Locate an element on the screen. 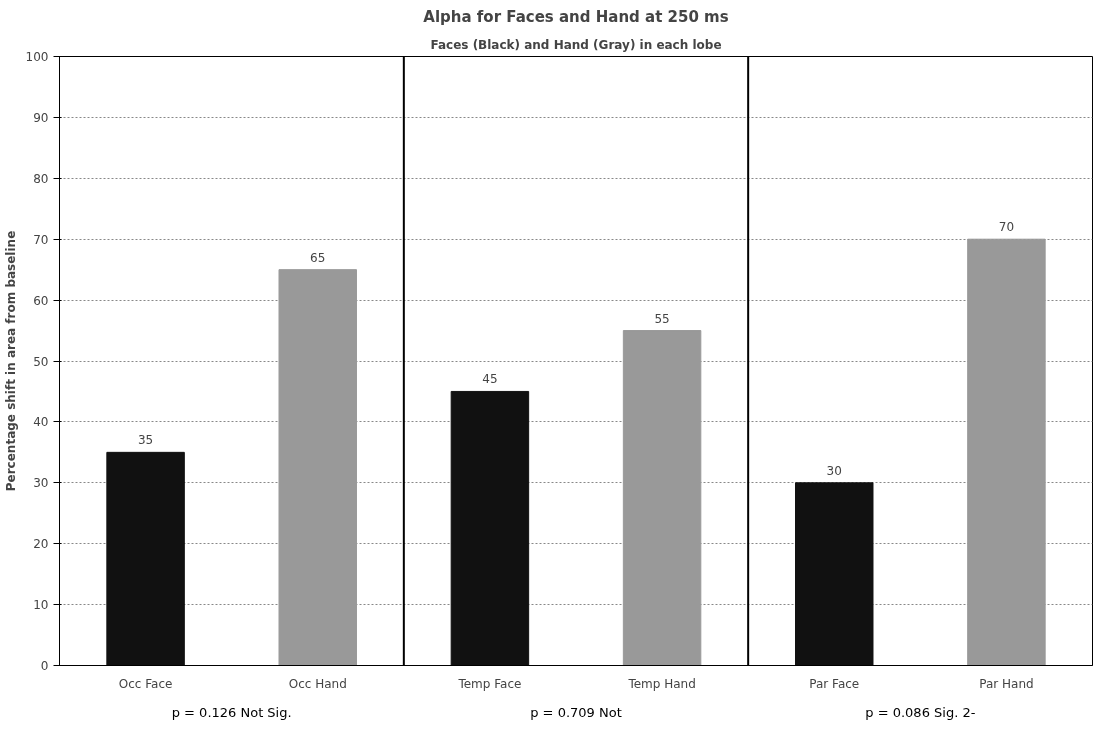  x-tick-label: Par Hand is located at coordinates (1006, 683).